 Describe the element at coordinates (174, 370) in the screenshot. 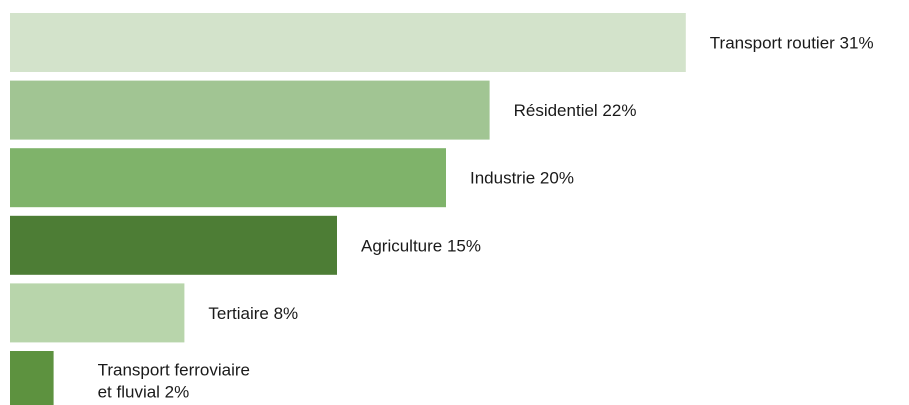

I see `bar-label-line: Transport ferroviaire` at that location.